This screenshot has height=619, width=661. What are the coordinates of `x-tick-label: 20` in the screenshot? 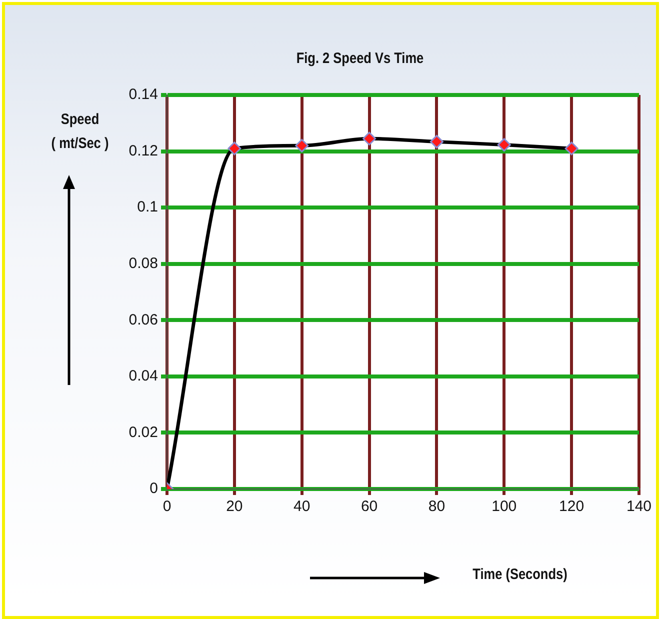 It's located at (234, 507).